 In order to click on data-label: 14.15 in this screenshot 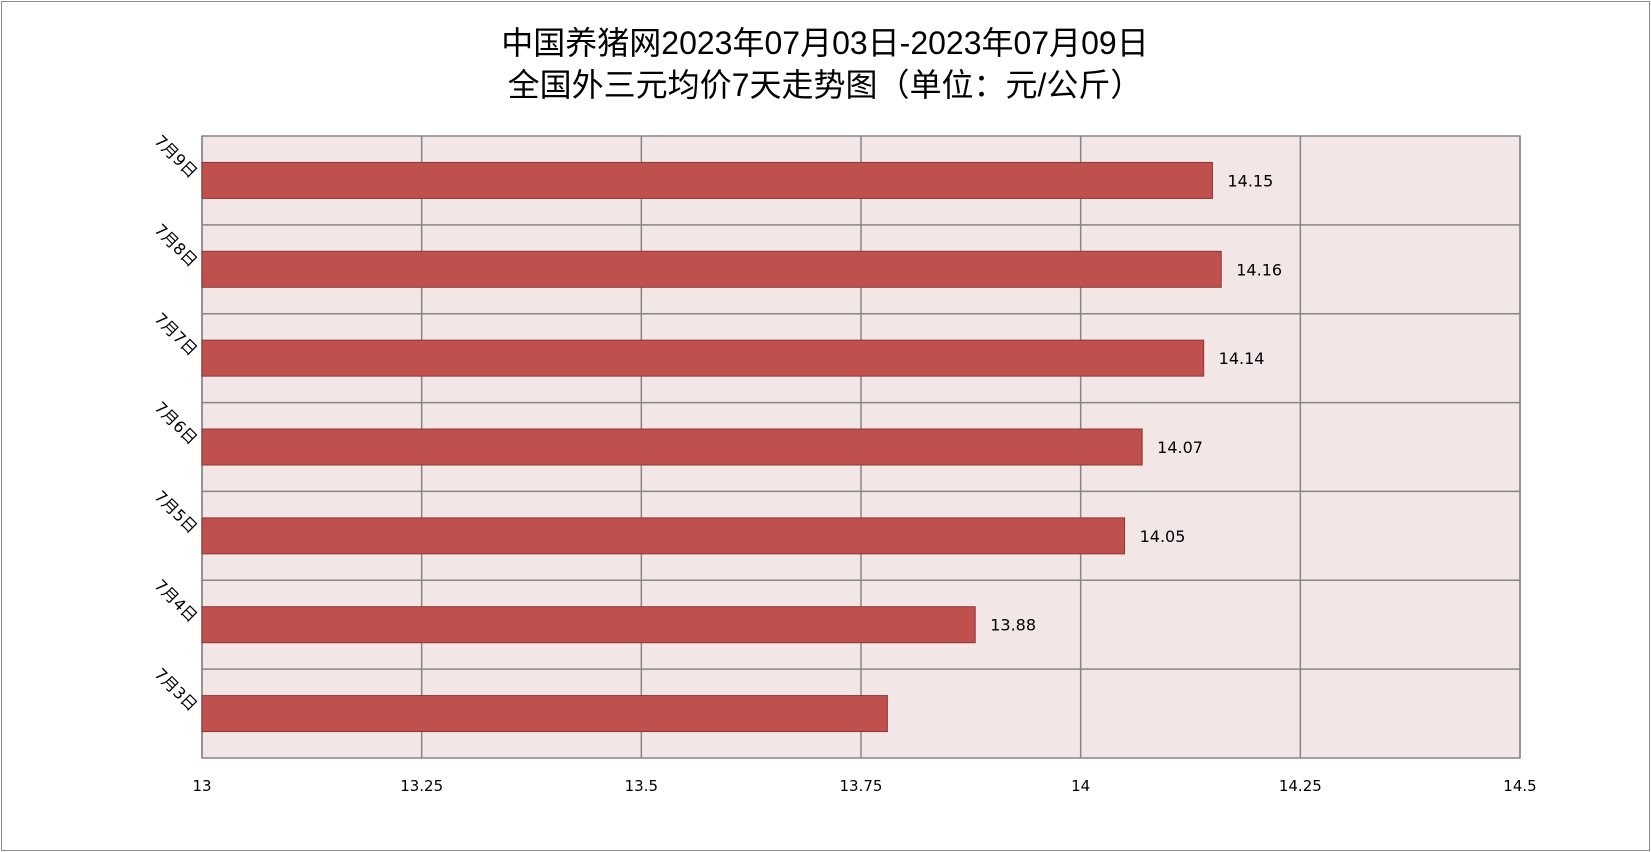, I will do `click(1250, 180)`.